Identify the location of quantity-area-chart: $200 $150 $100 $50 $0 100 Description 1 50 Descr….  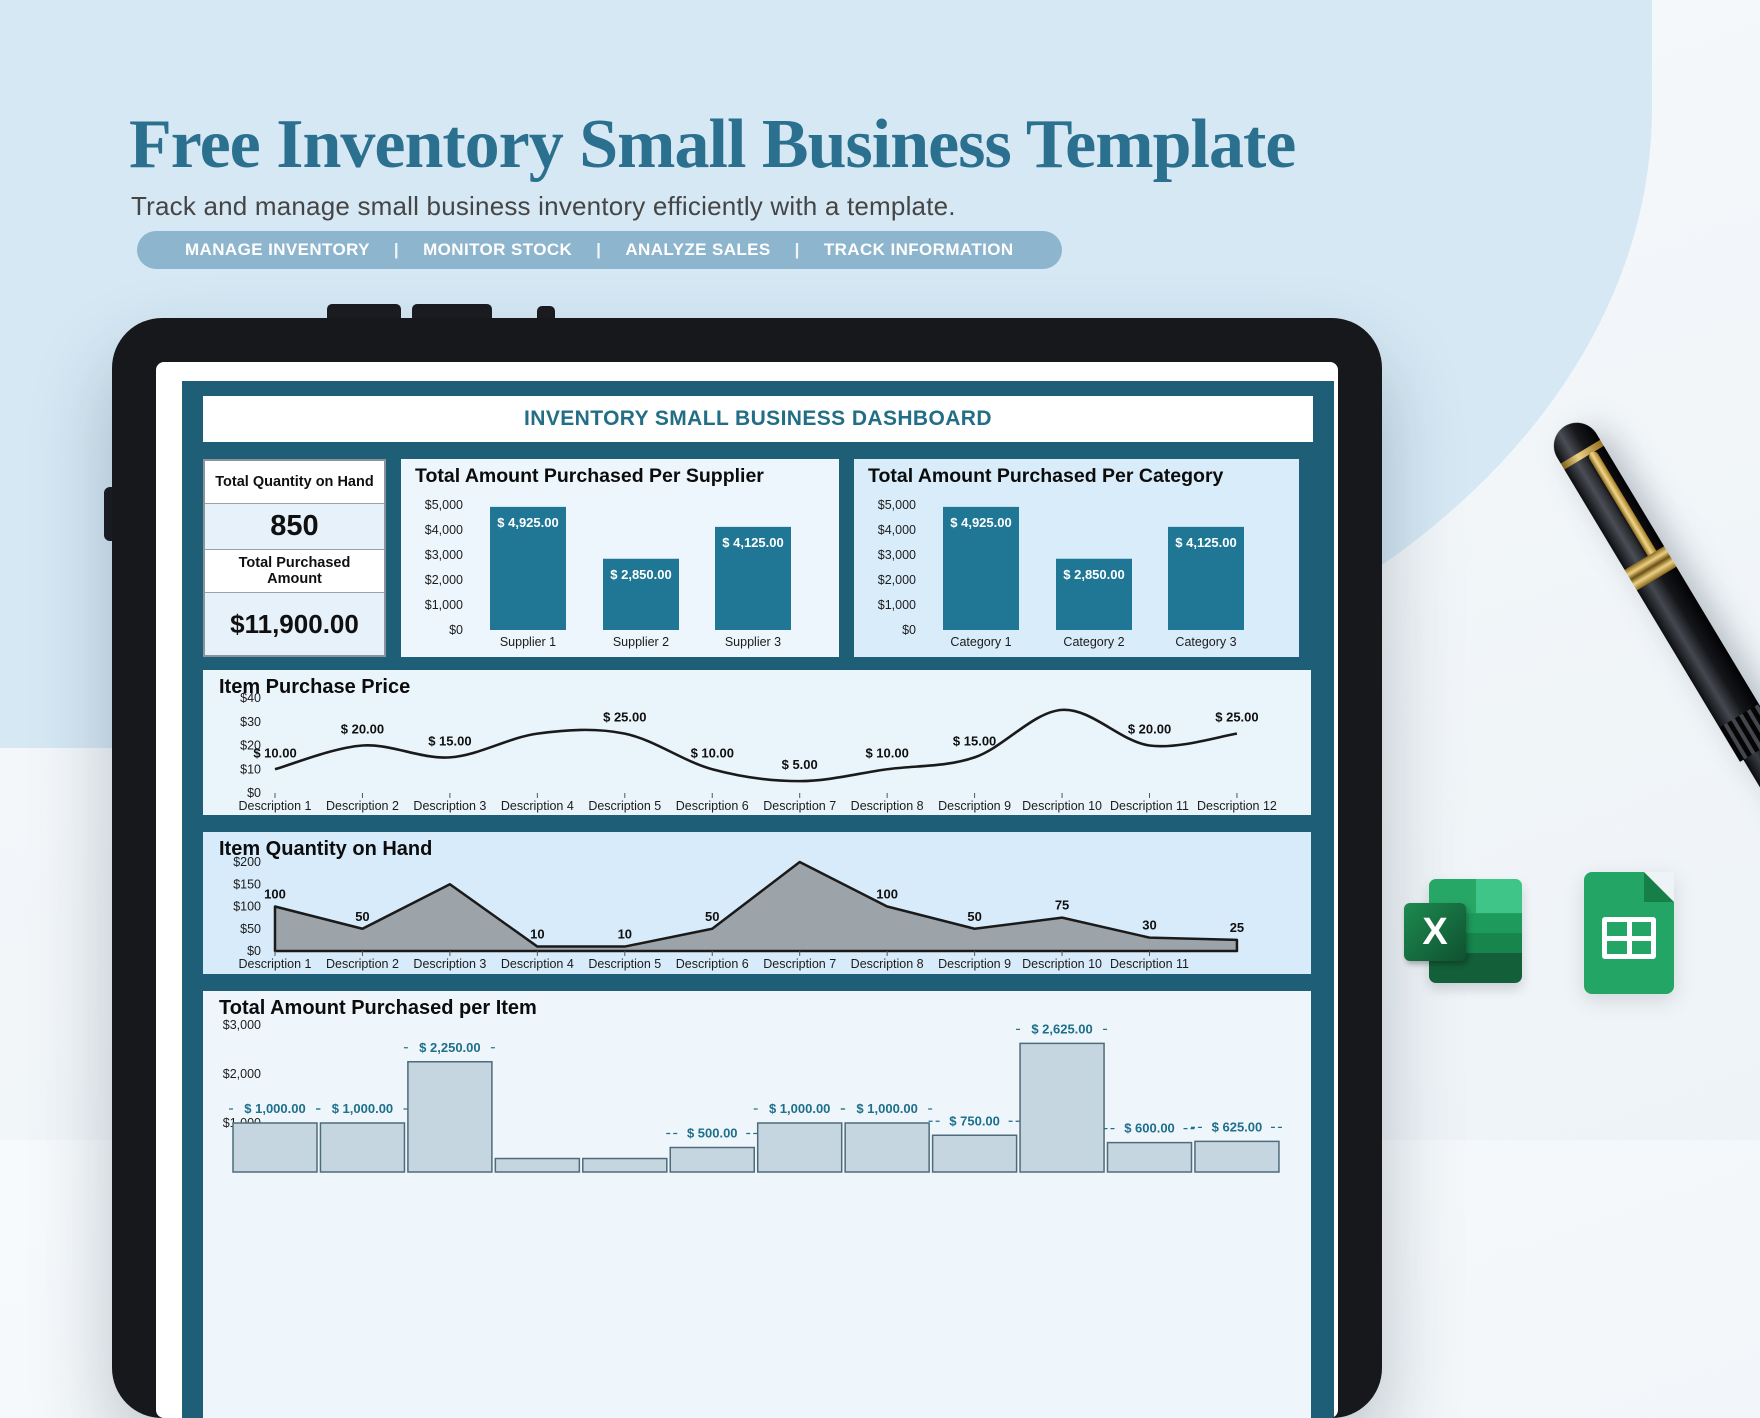
(738, 913).